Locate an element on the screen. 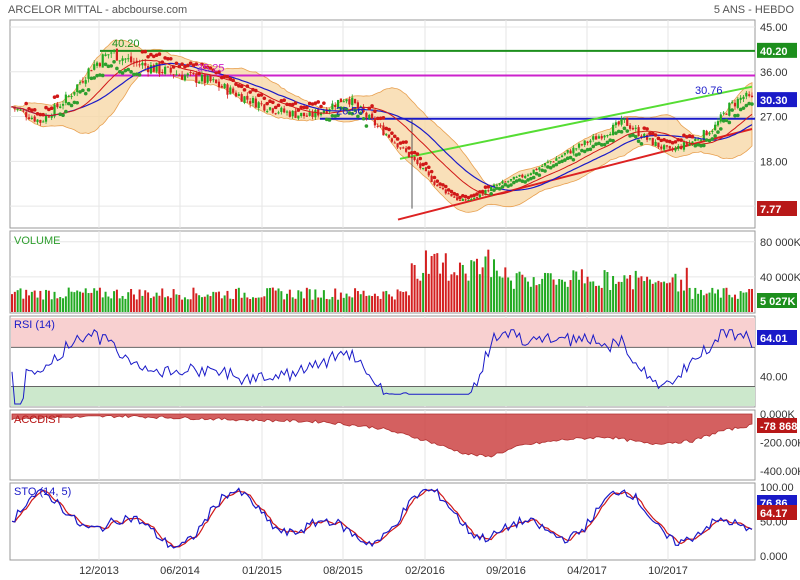  rsi-label: RSI (14) is located at coordinates (34, 325).